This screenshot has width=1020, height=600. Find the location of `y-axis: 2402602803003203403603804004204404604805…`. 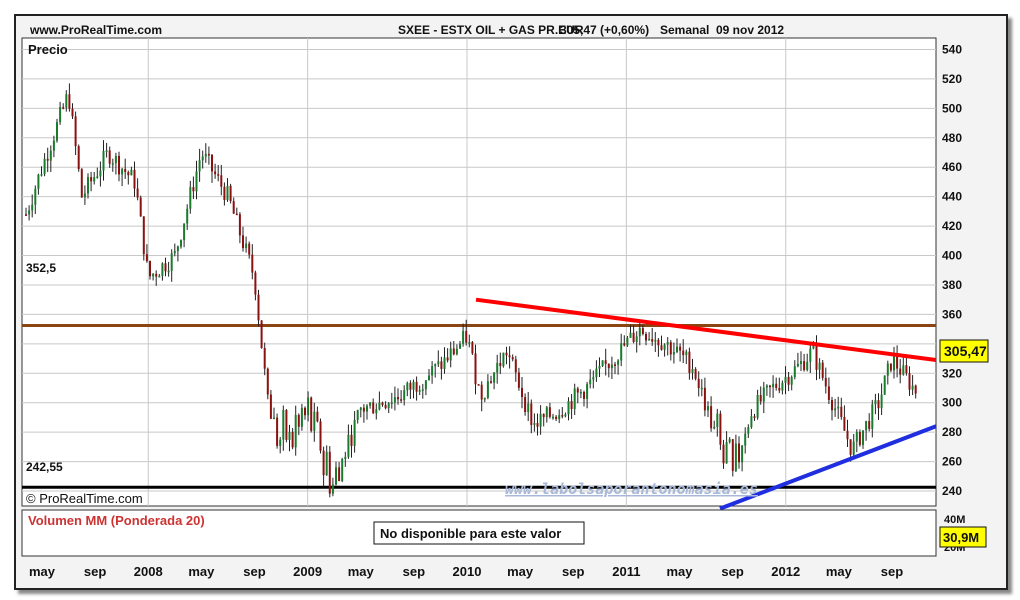

y-axis: 2402602803003203403603804004204404604805… is located at coordinates (952, 271).